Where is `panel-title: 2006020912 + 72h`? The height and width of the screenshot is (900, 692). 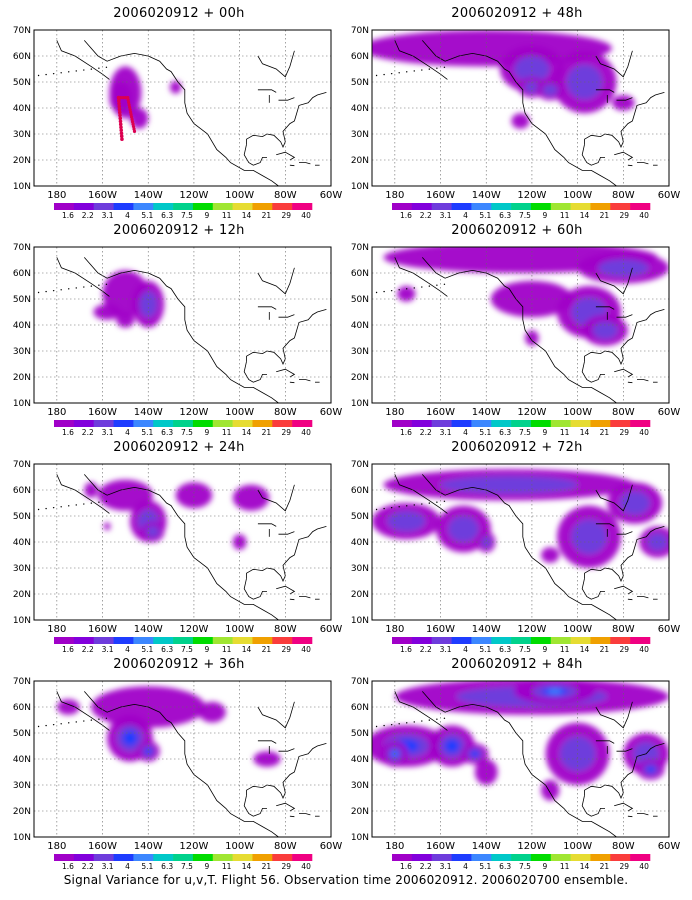 panel-title: 2006020912 + 72h is located at coordinates (517, 447).